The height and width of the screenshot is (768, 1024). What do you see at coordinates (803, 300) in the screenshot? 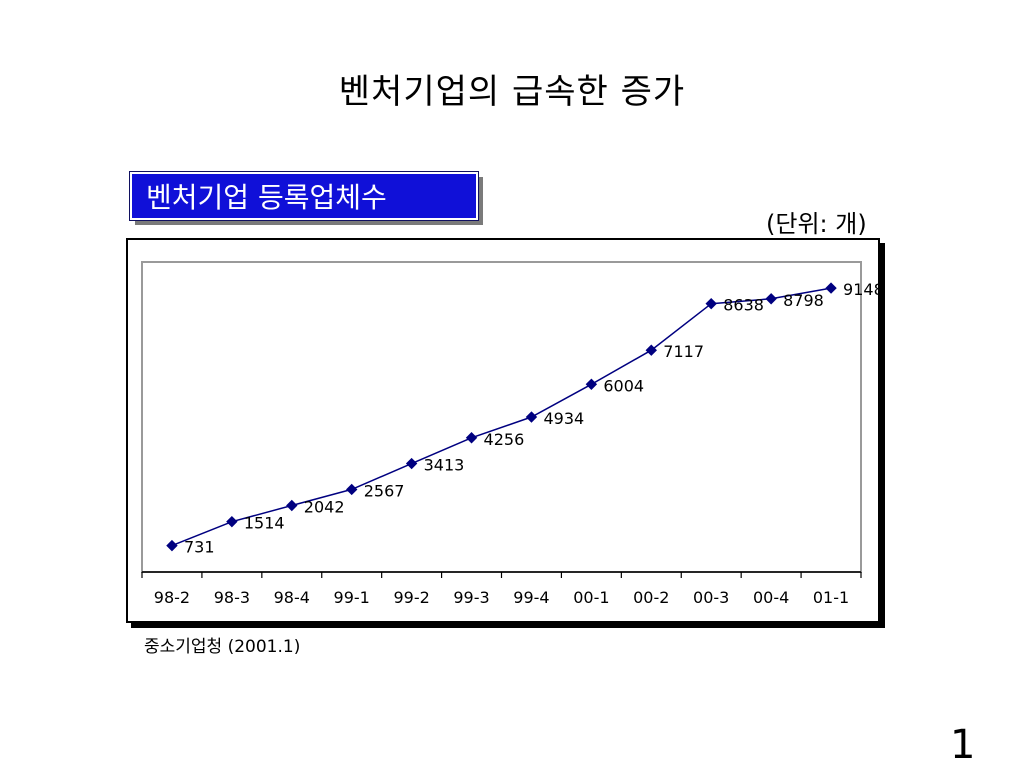
I see `data-label: 8798` at bounding box center [803, 300].